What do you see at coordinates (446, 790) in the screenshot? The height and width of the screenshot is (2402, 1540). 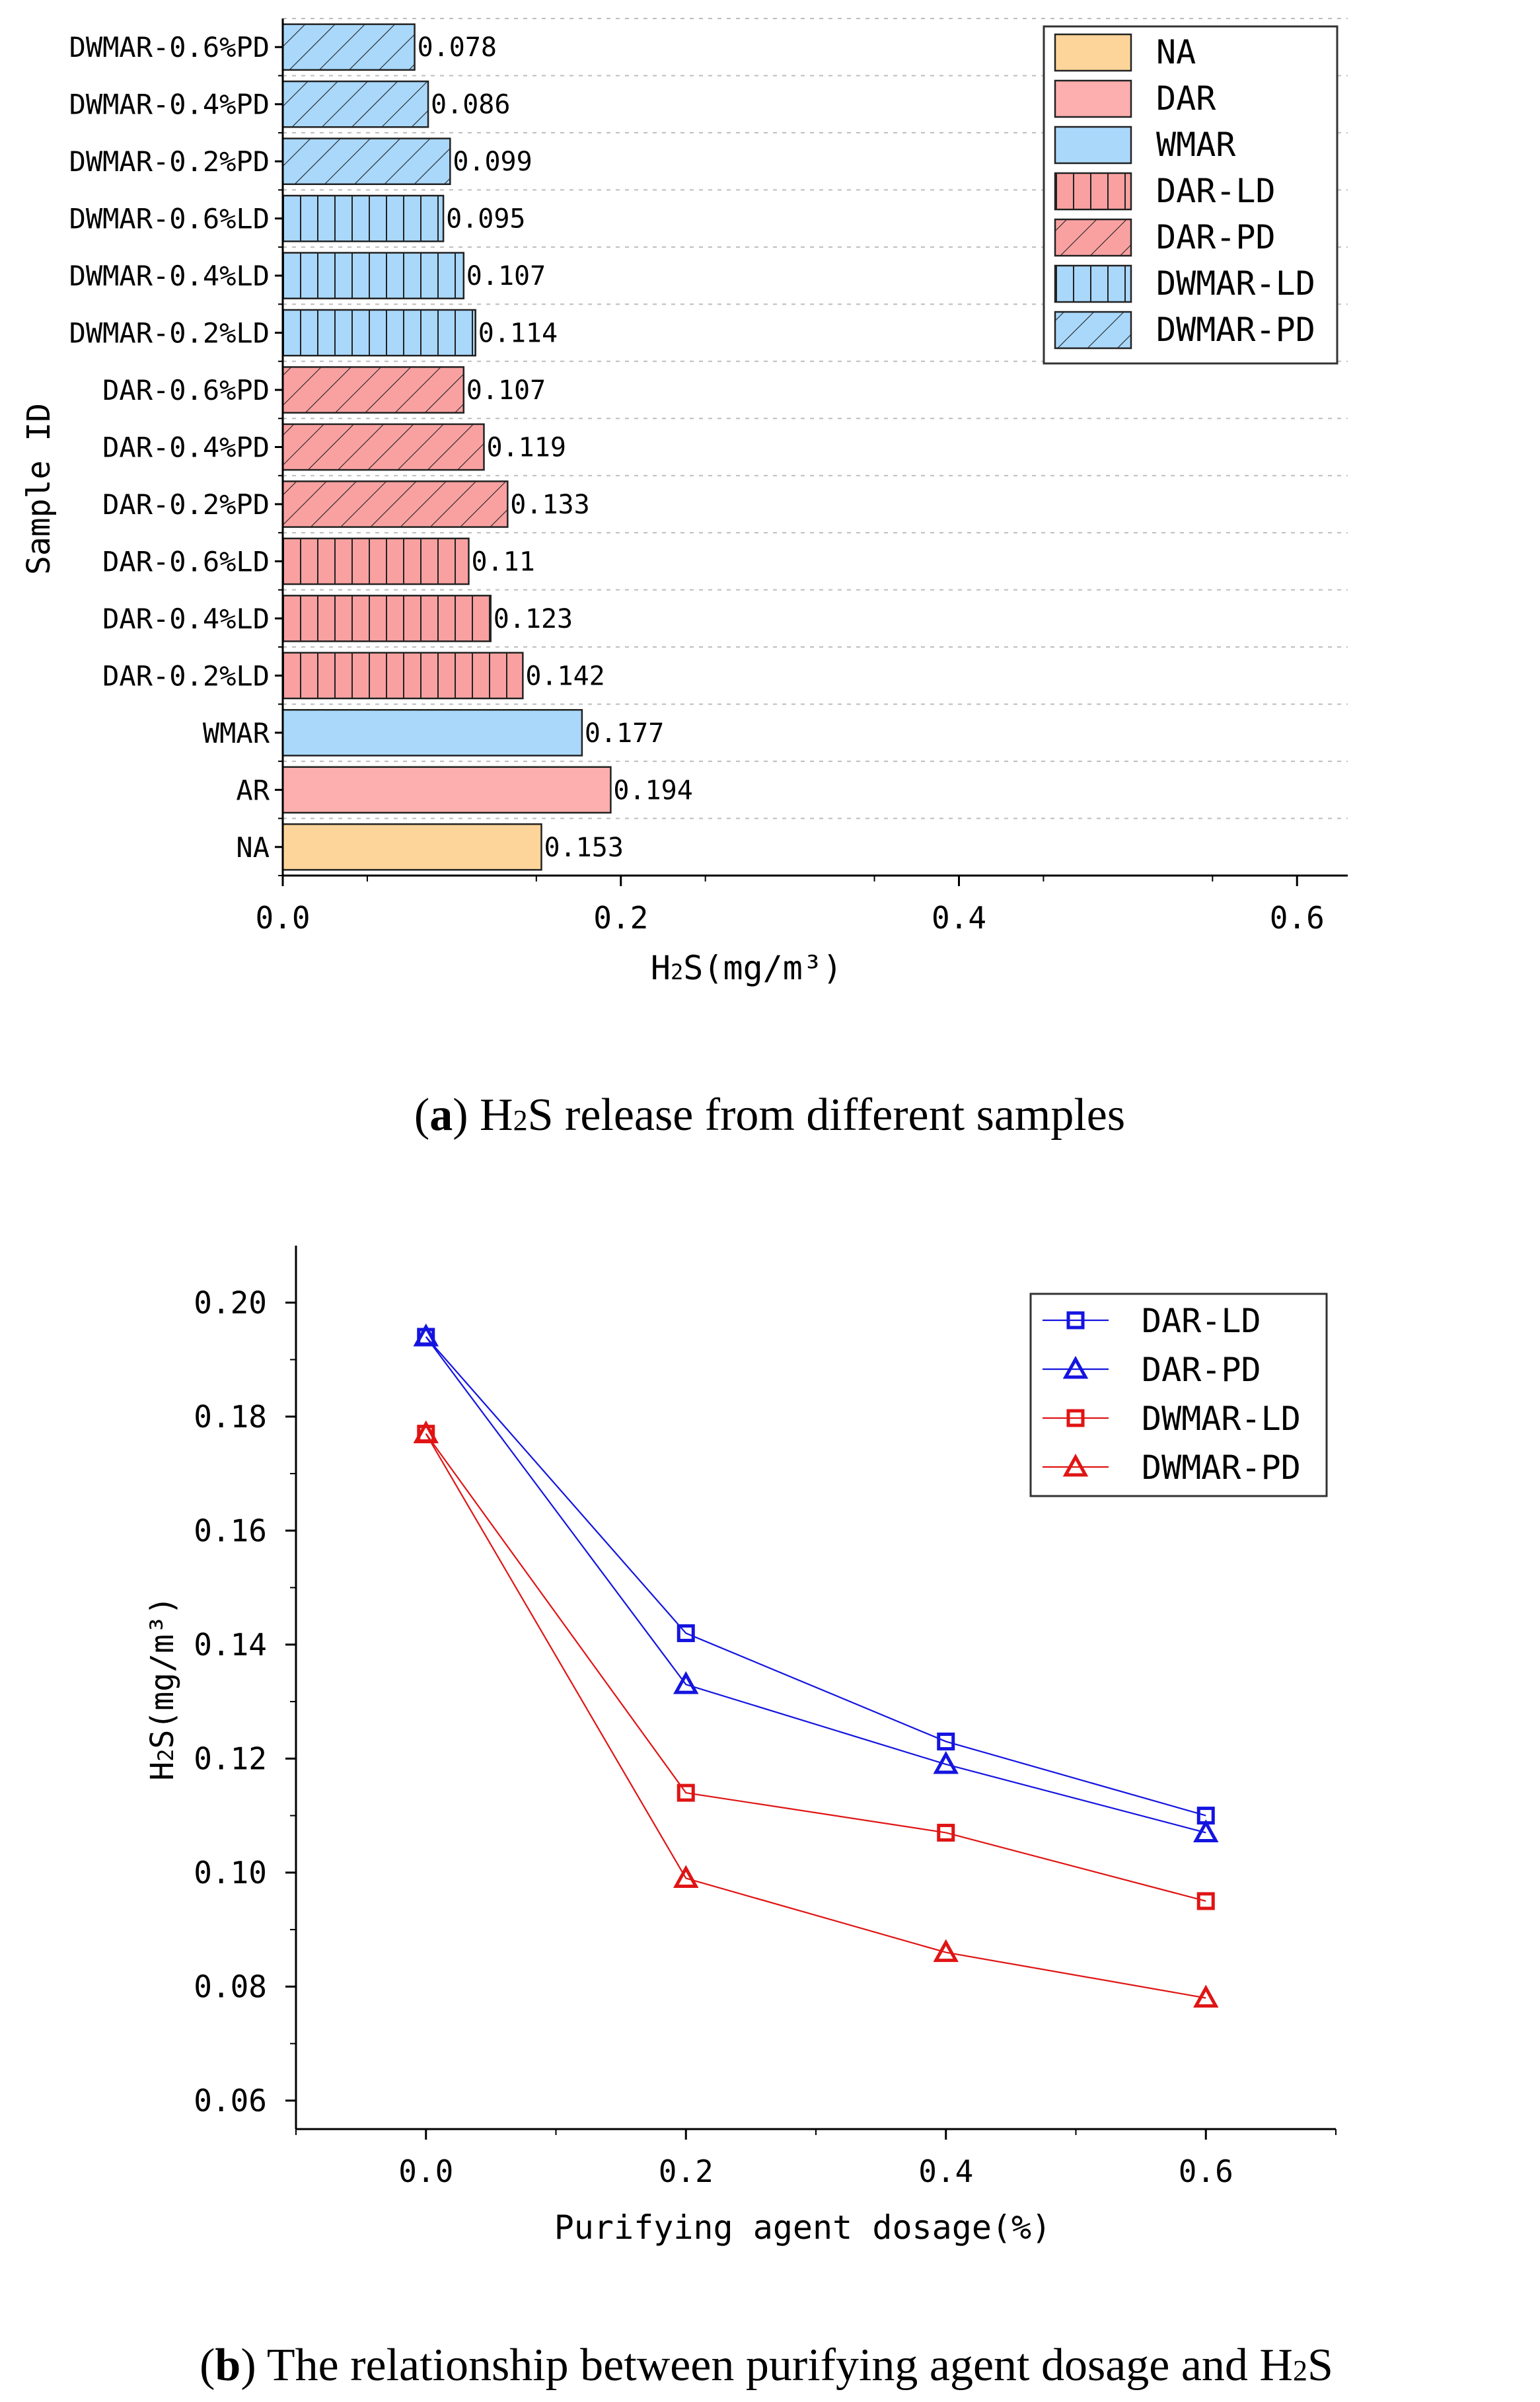 I see `bar-ar` at bounding box center [446, 790].